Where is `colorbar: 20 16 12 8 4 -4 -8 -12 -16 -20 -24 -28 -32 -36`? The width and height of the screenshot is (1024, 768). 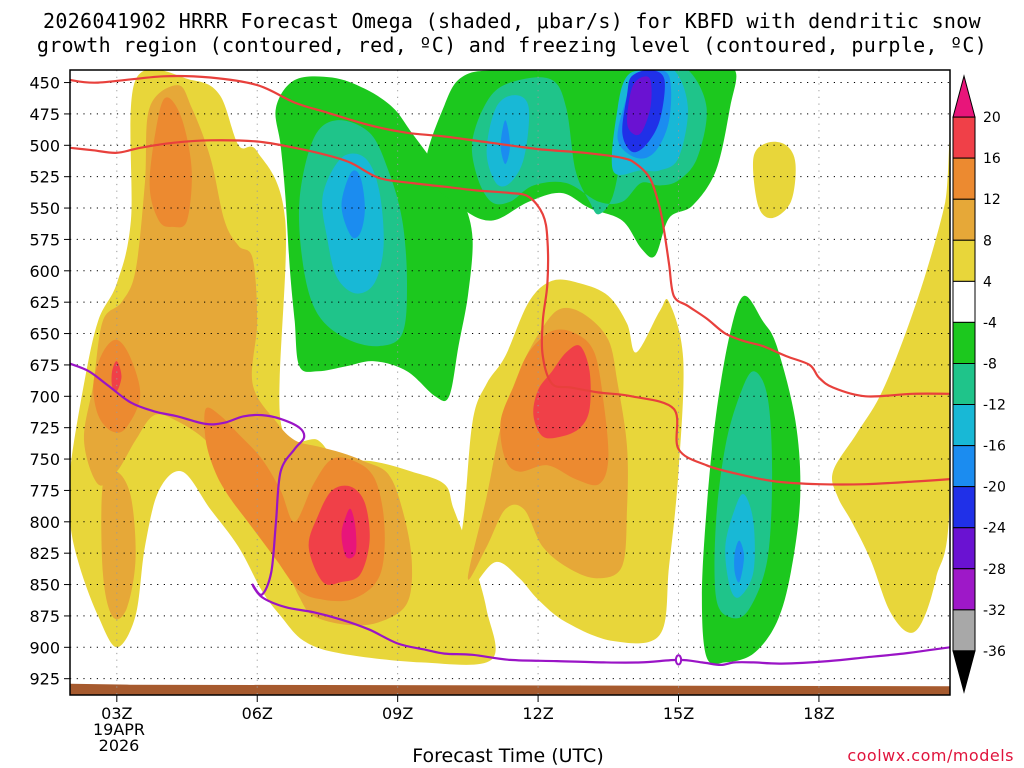
colorbar: 20 16 12 8 4 -4 -8 -12 -16 -20 -24 -28 -32 -36 is located at coordinates (979, 384).